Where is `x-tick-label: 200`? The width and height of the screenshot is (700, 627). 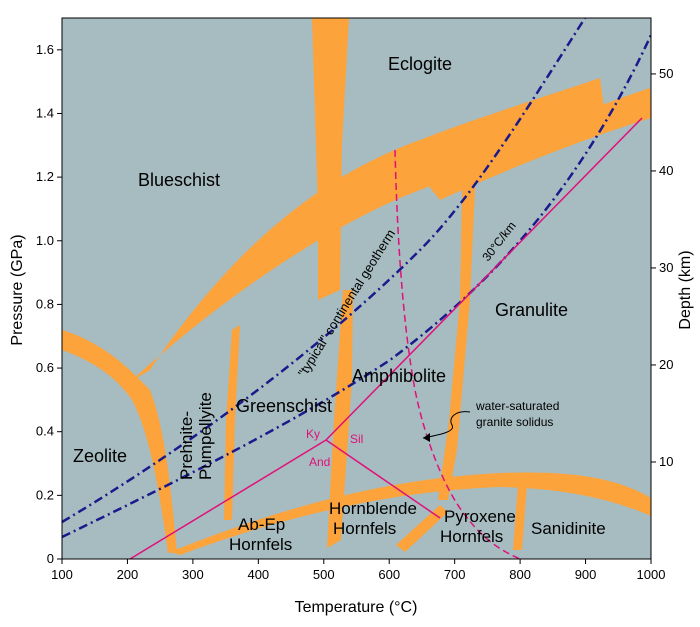
x-tick-label: 200 is located at coordinates (128, 574).